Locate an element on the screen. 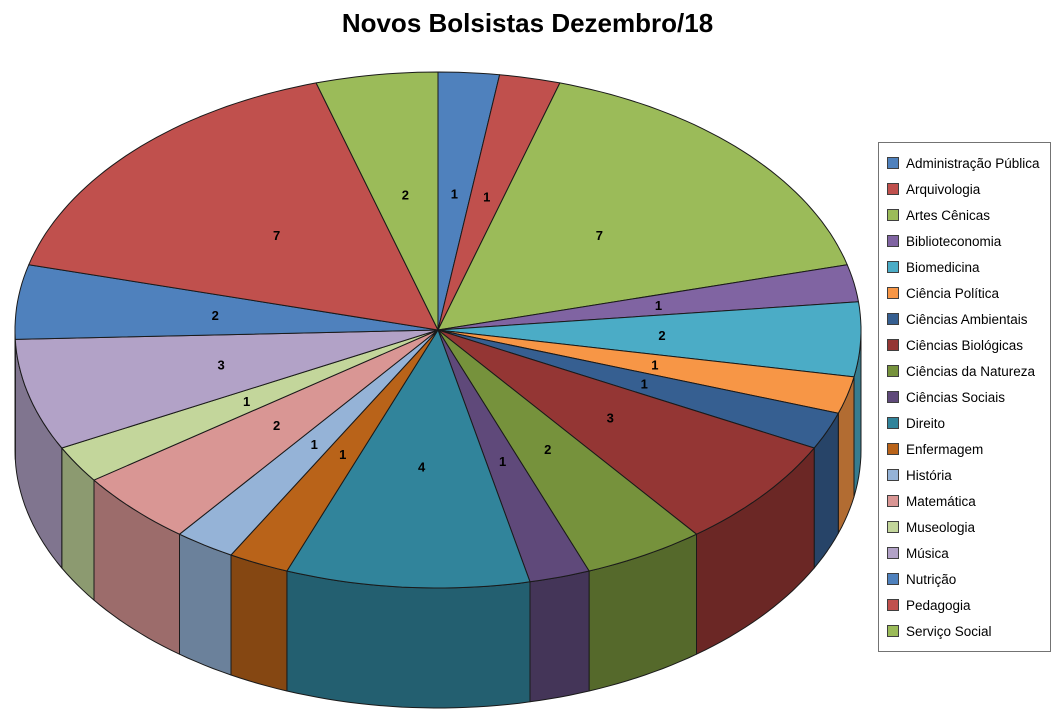 Image resolution: width=1055 pixels, height=725 pixels. legend-item: Artes Cênicas is located at coordinates (964, 215).